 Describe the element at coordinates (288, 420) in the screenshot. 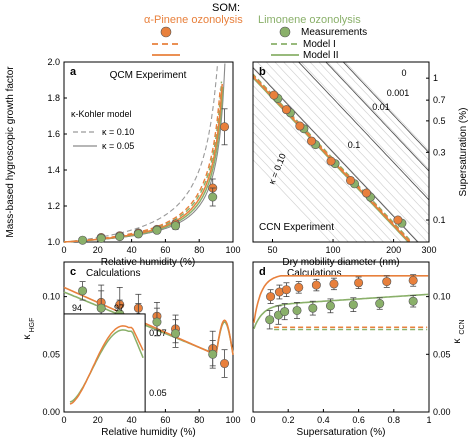

I see `panel-d-xtick-label: 0.2` at that location.